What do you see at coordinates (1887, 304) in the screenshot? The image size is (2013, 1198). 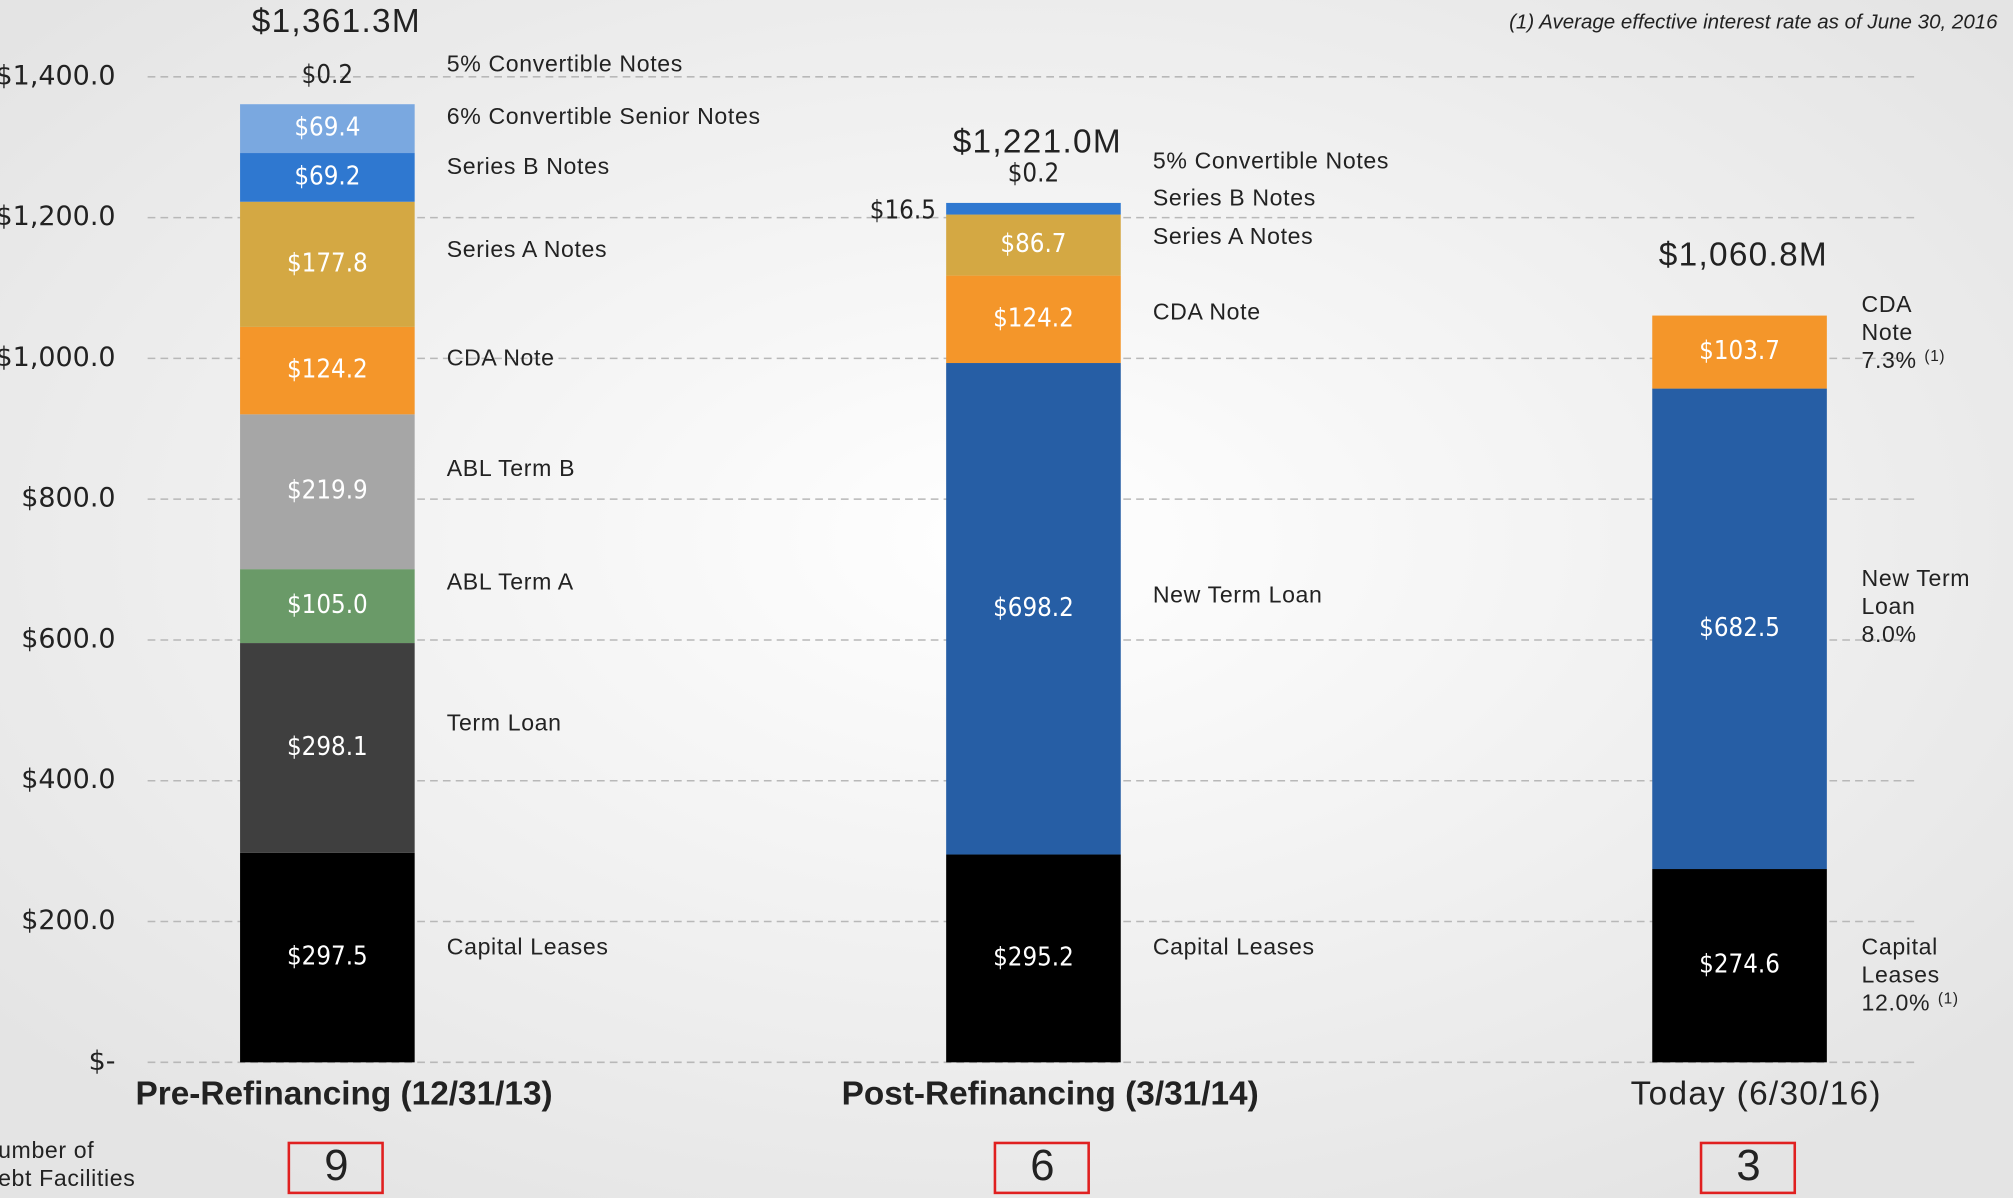 I see `segment-label: CDA` at bounding box center [1887, 304].